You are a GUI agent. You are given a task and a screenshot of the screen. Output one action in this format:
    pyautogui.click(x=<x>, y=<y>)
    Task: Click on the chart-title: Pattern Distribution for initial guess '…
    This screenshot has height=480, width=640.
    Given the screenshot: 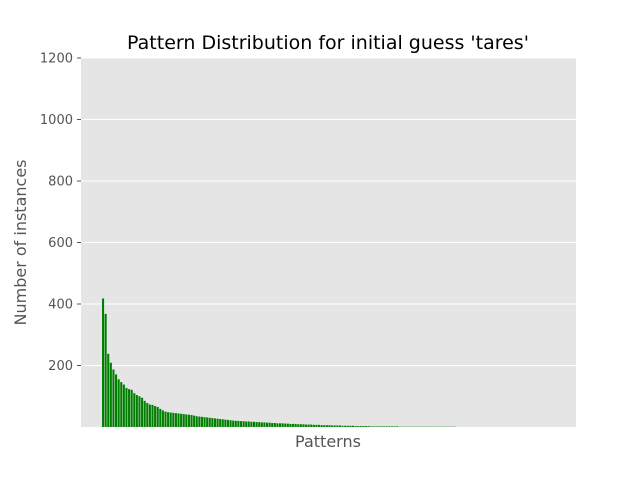 What is the action you would take?
    pyautogui.click(x=328, y=43)
    